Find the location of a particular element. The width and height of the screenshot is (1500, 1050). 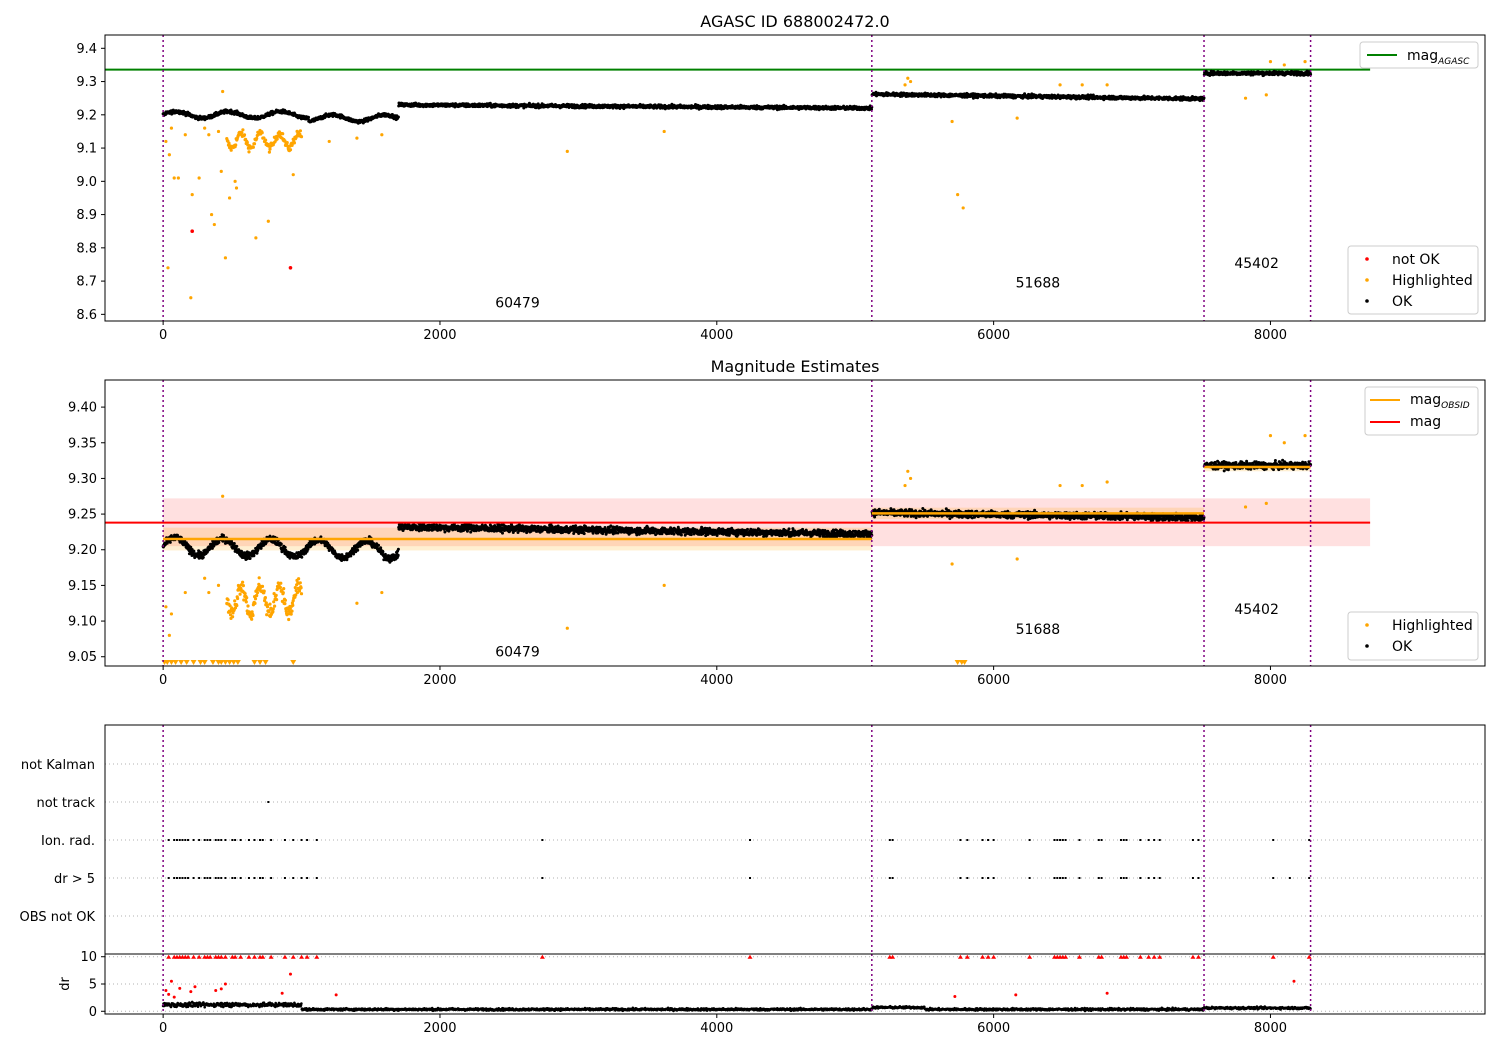

obsid-label: 60479 is located at coordinates (517, 304).